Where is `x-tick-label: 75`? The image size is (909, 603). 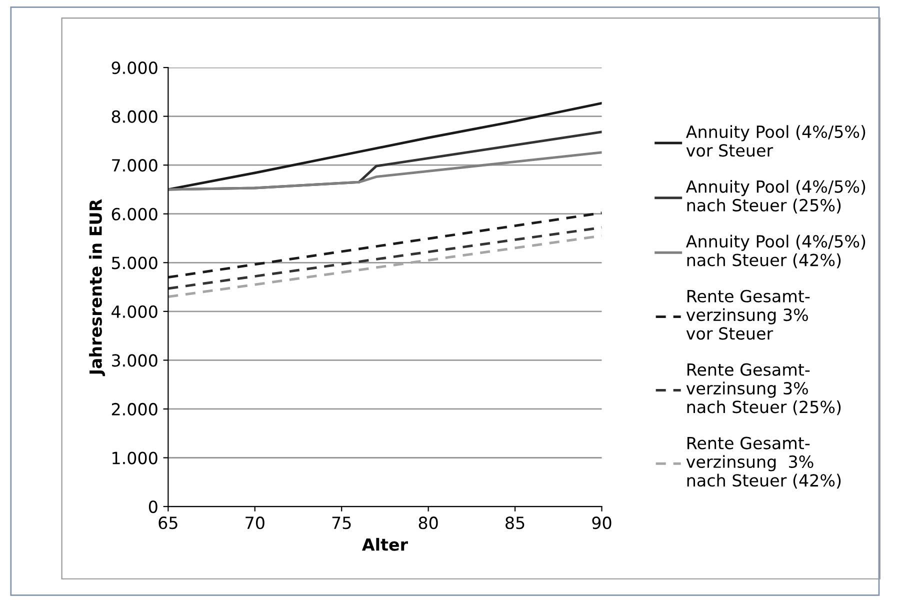 x-tick-label: 75 is located at coordinates (341, 523).